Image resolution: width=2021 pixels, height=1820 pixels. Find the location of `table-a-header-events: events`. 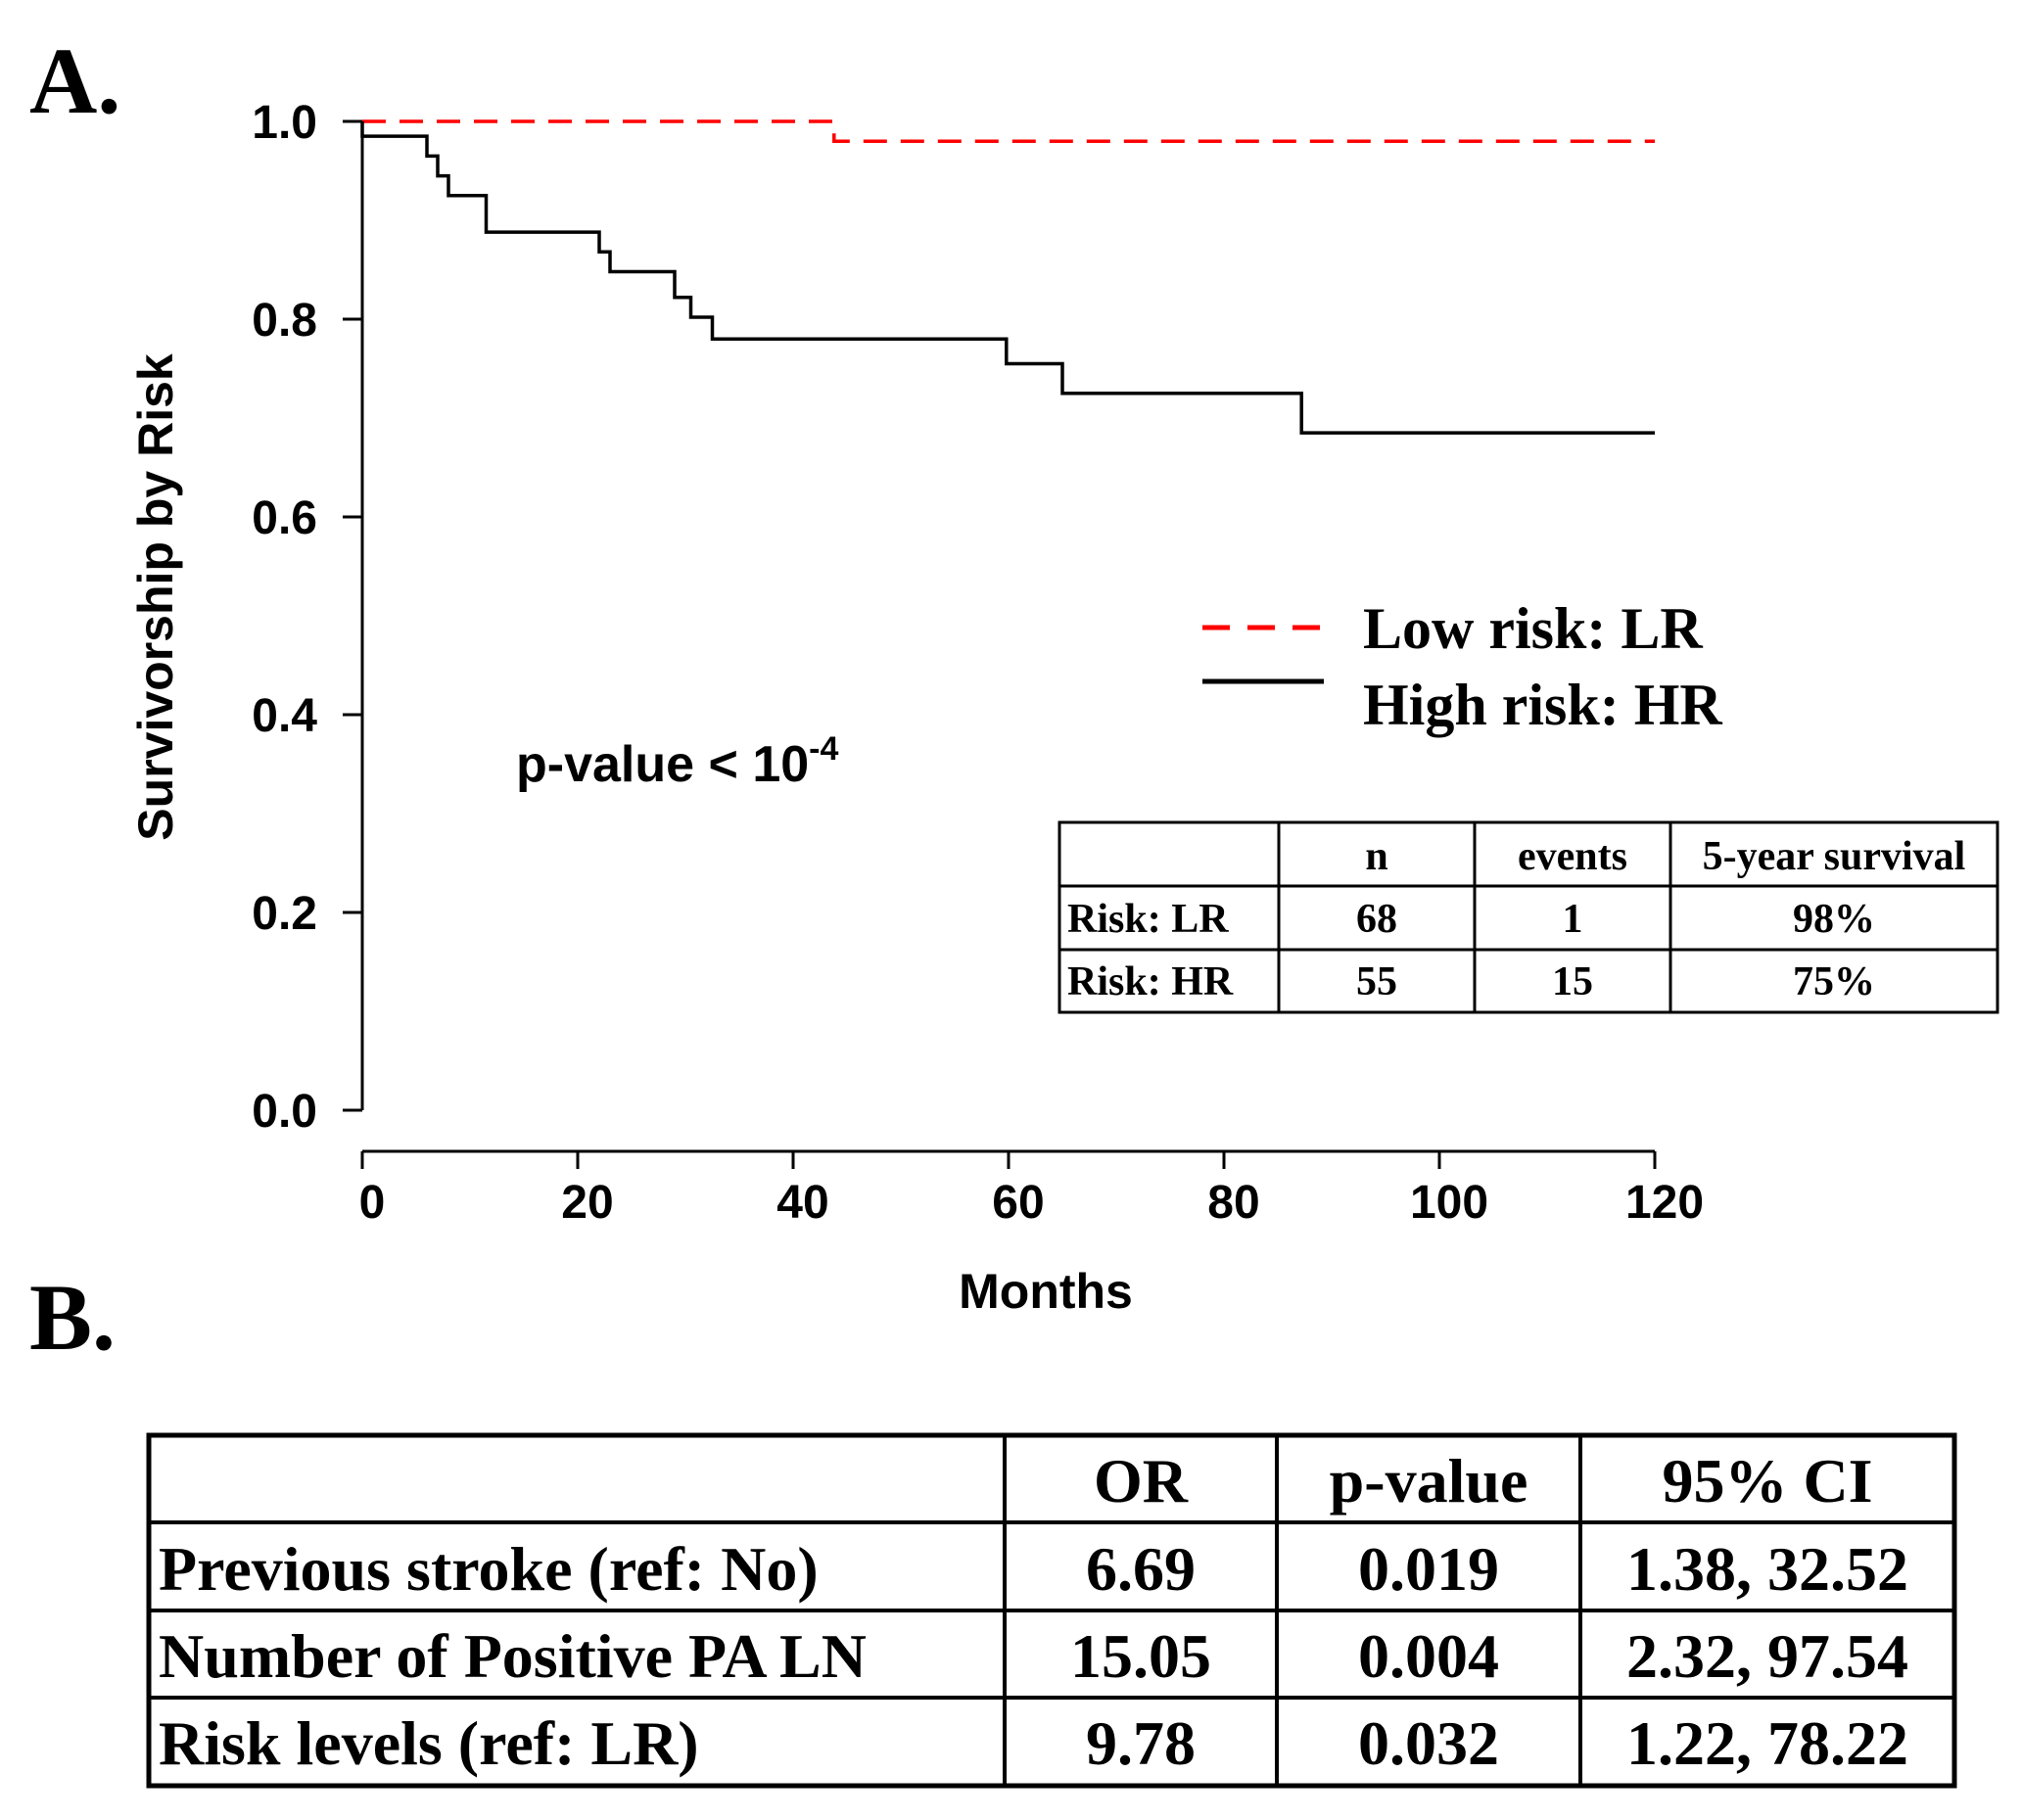

table-a-header-events: events is located at coordinates (1572, 856).